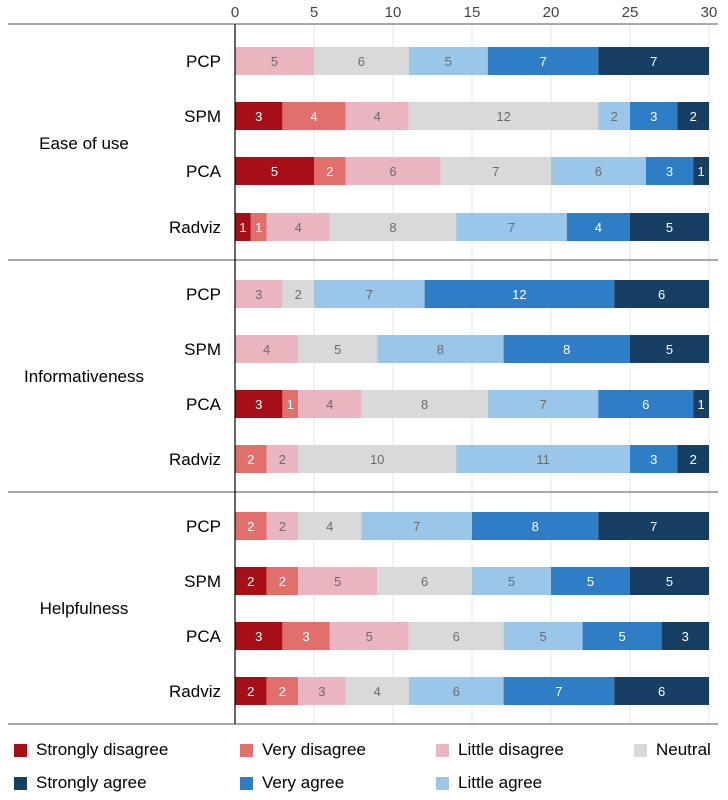  I want to click on legend-label: Strongly agree, so click(91, 782).